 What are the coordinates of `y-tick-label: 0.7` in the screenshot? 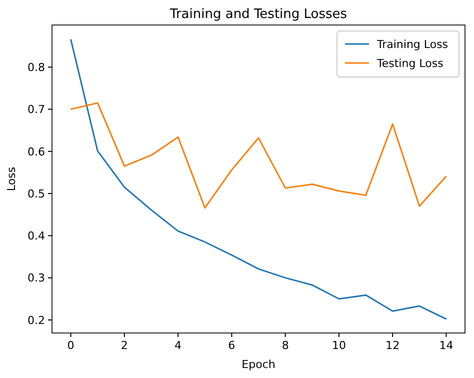 It's located at (36, 109).